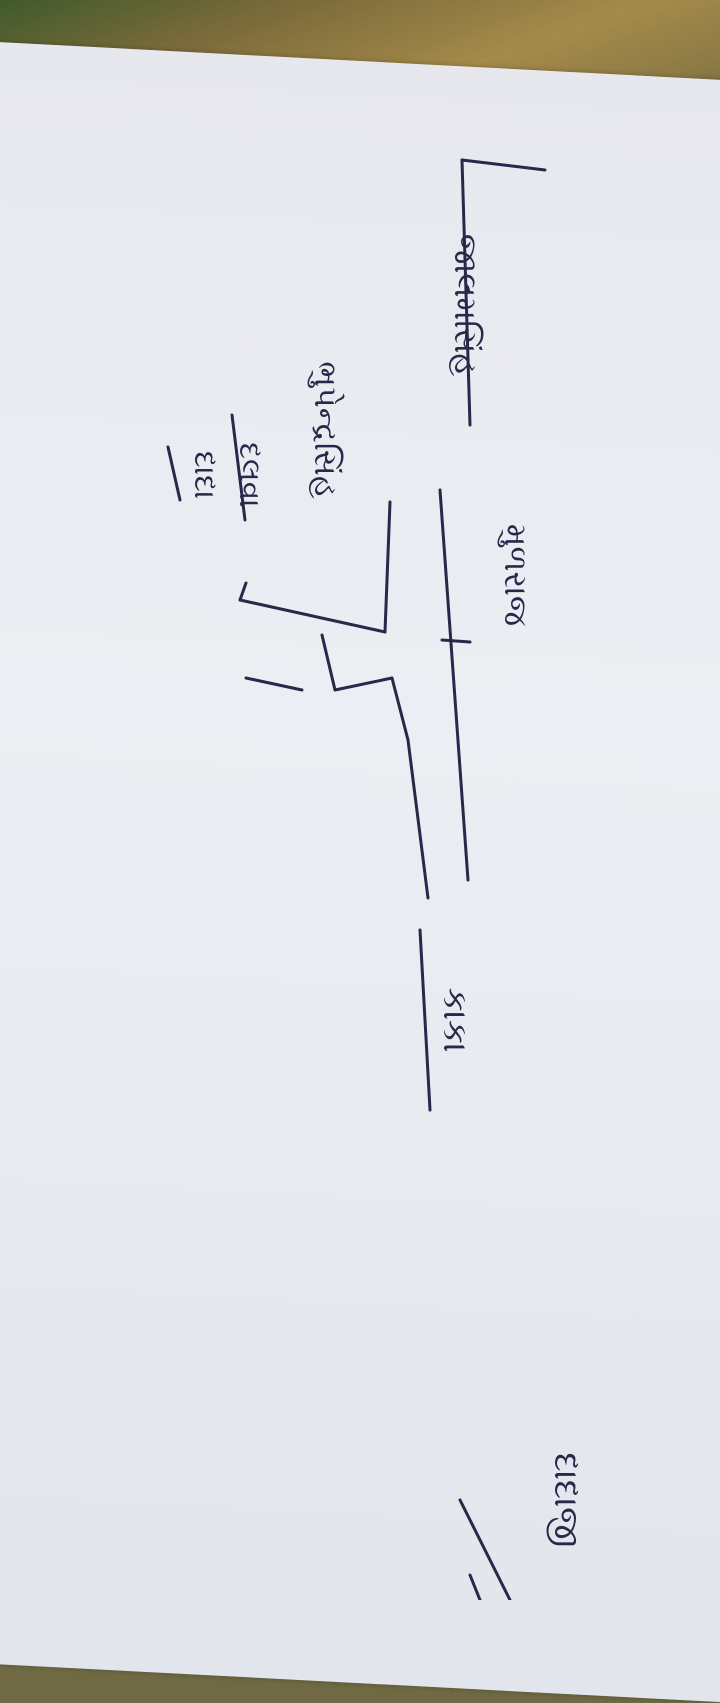  I want to click on label-bottom-left: દાદાજી, so click(566, 1500).